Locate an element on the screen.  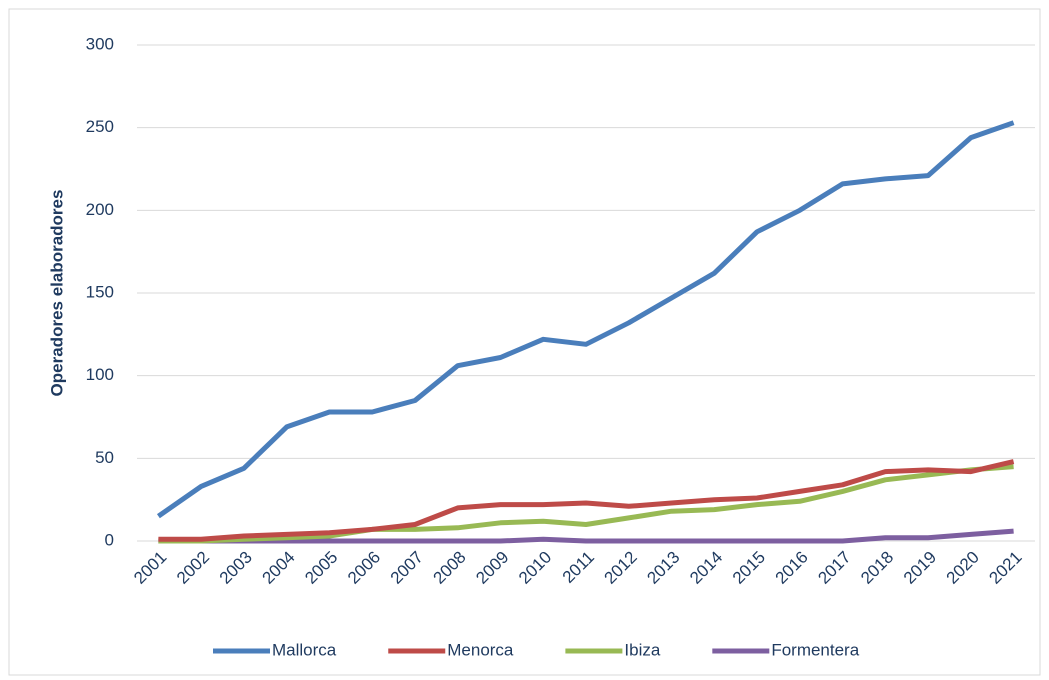
y-axis-title: Operadores elaboradores is located at coordinates (56, 293).